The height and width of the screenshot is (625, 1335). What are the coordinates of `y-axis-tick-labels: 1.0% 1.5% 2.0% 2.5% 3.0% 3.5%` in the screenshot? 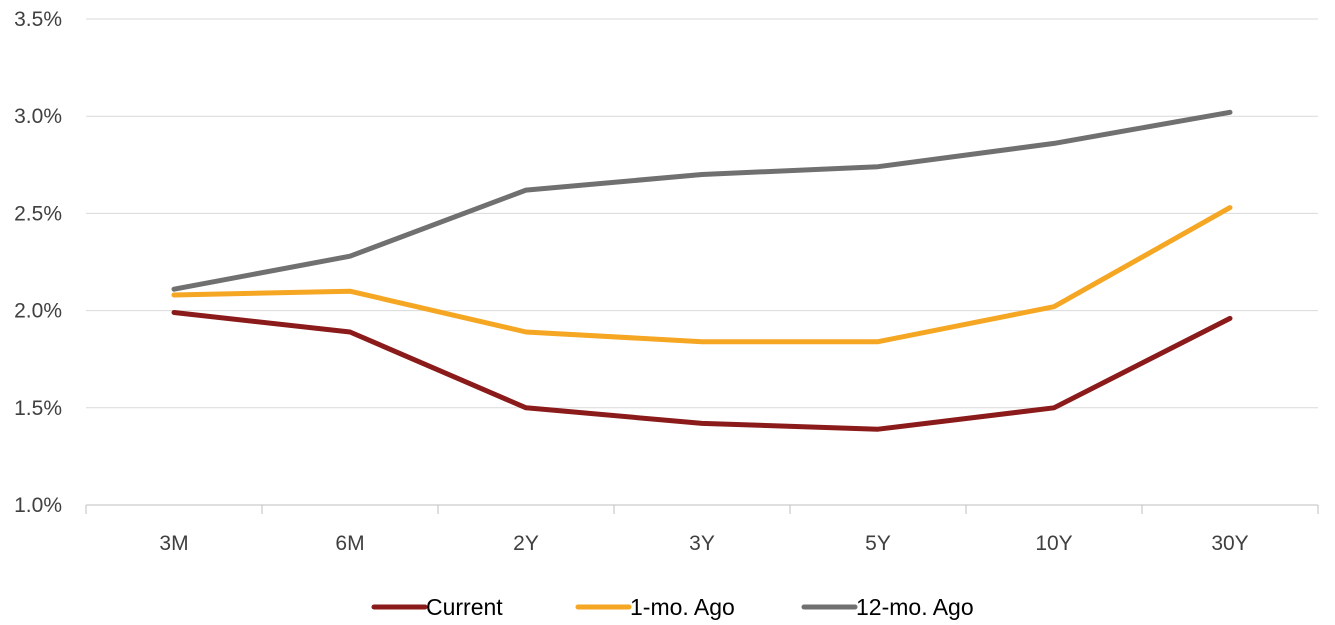 It's located at (38, 262).